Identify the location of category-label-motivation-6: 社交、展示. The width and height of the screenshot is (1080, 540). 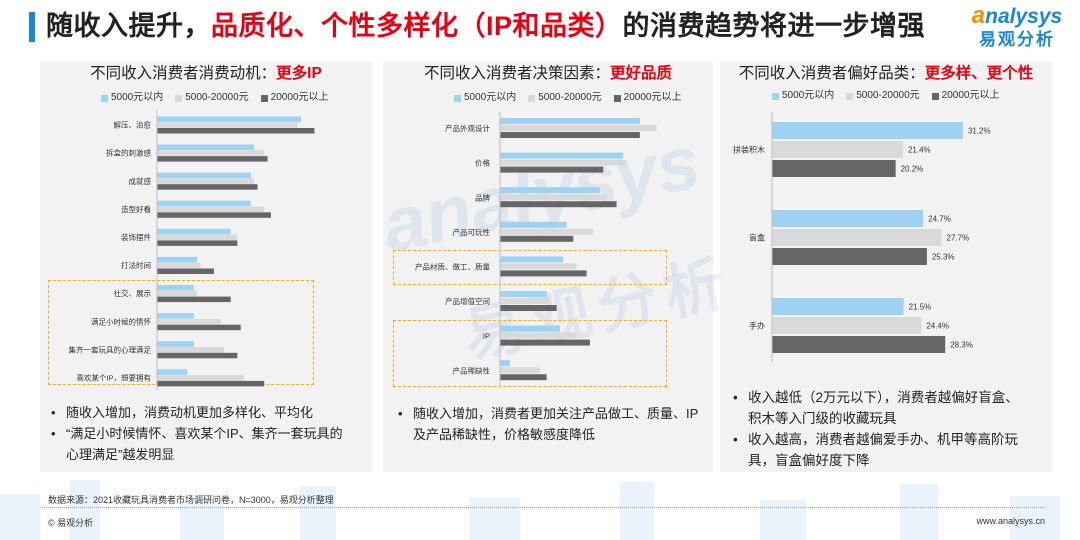
(133, 293).